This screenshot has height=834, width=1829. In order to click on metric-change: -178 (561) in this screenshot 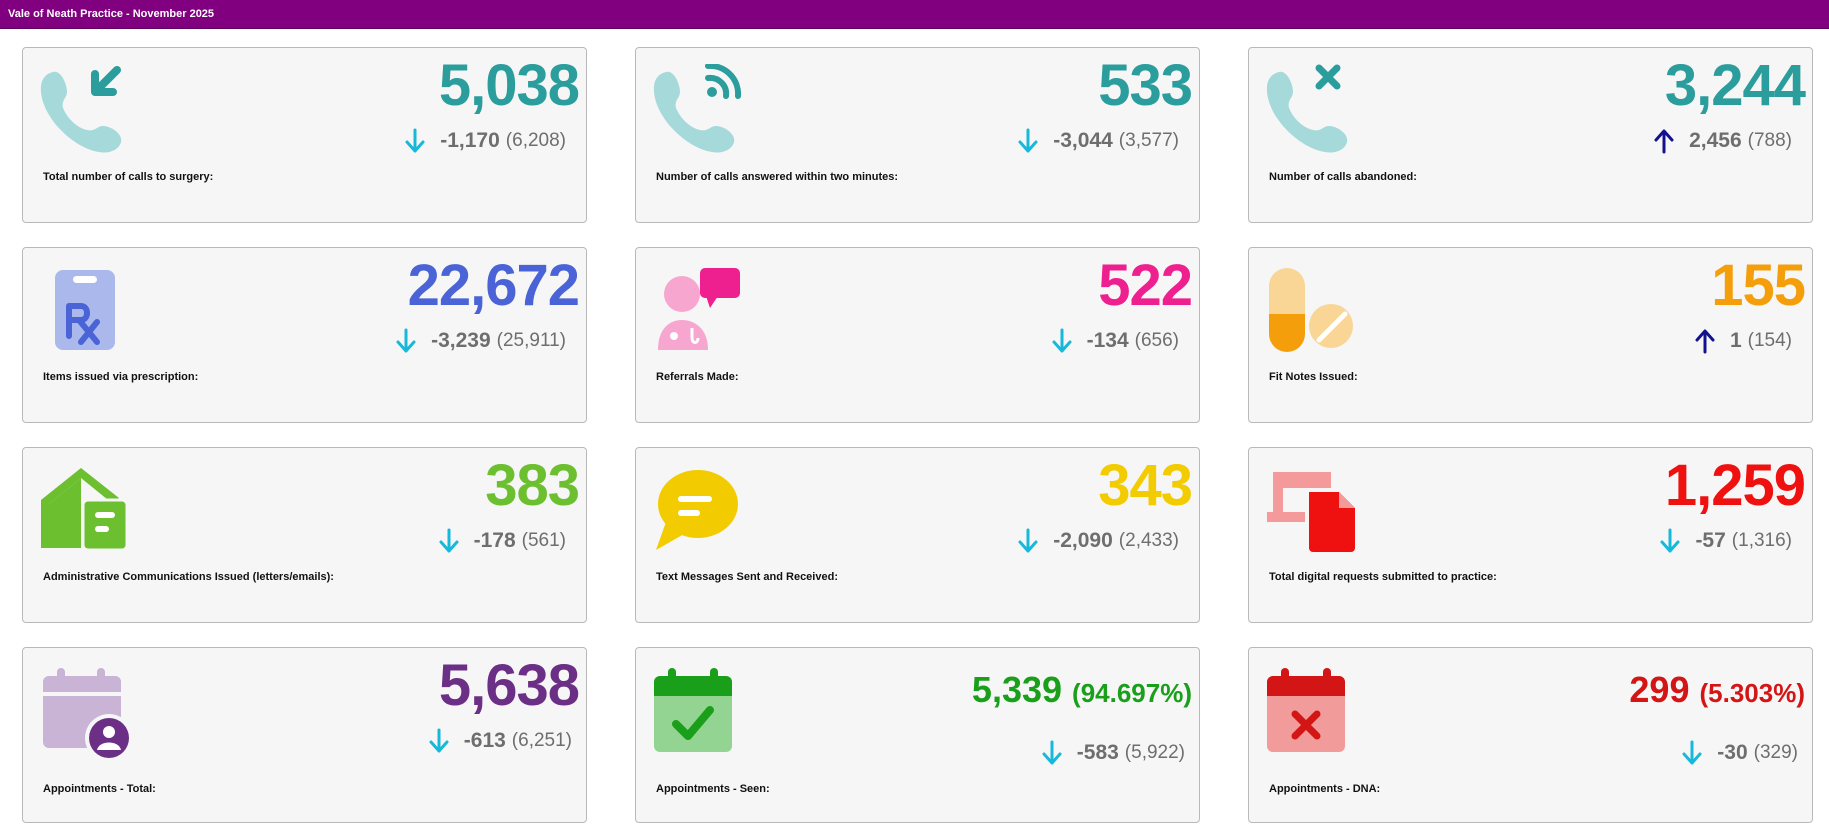, I will do `click(502, 541)`.